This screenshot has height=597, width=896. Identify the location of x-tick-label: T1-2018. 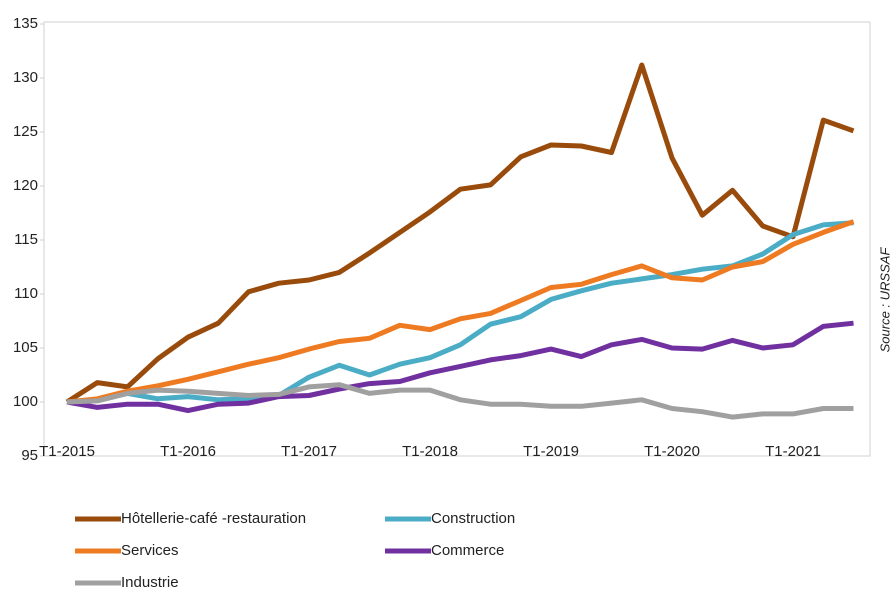
(430, 451).